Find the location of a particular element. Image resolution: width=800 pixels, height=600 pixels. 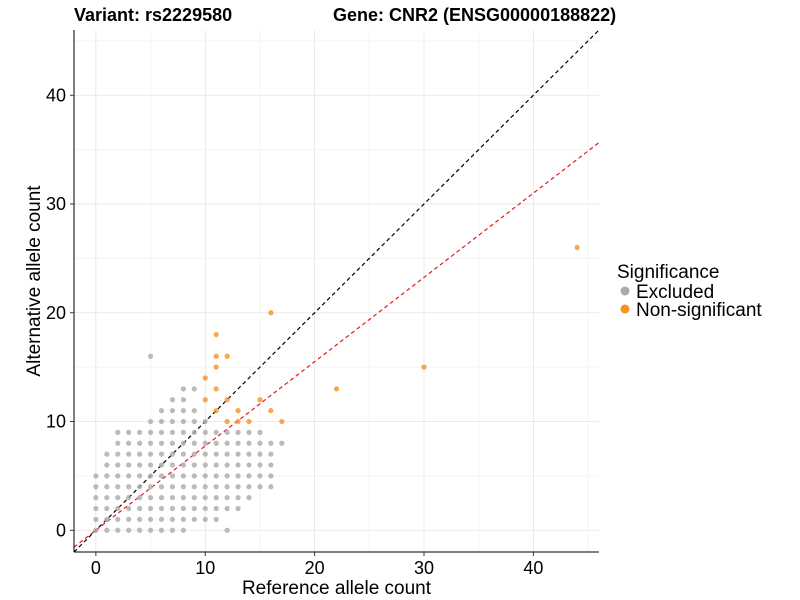

x-tick-label: 10 is located at coordinates (205, 568).